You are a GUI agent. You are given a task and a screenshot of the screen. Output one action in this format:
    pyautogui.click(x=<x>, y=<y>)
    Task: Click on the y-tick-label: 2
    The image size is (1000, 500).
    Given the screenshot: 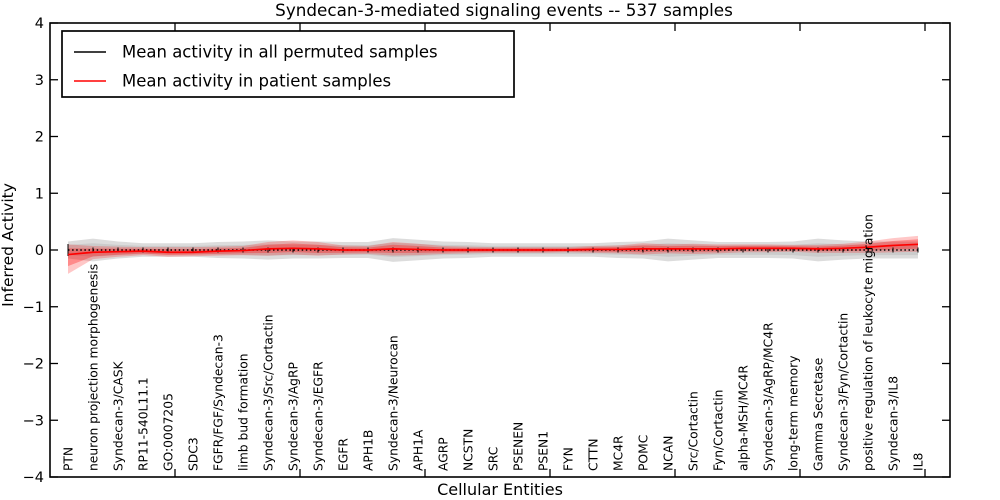 What is the action you would take?
    pyautogui.click(x=39, y=138)
    